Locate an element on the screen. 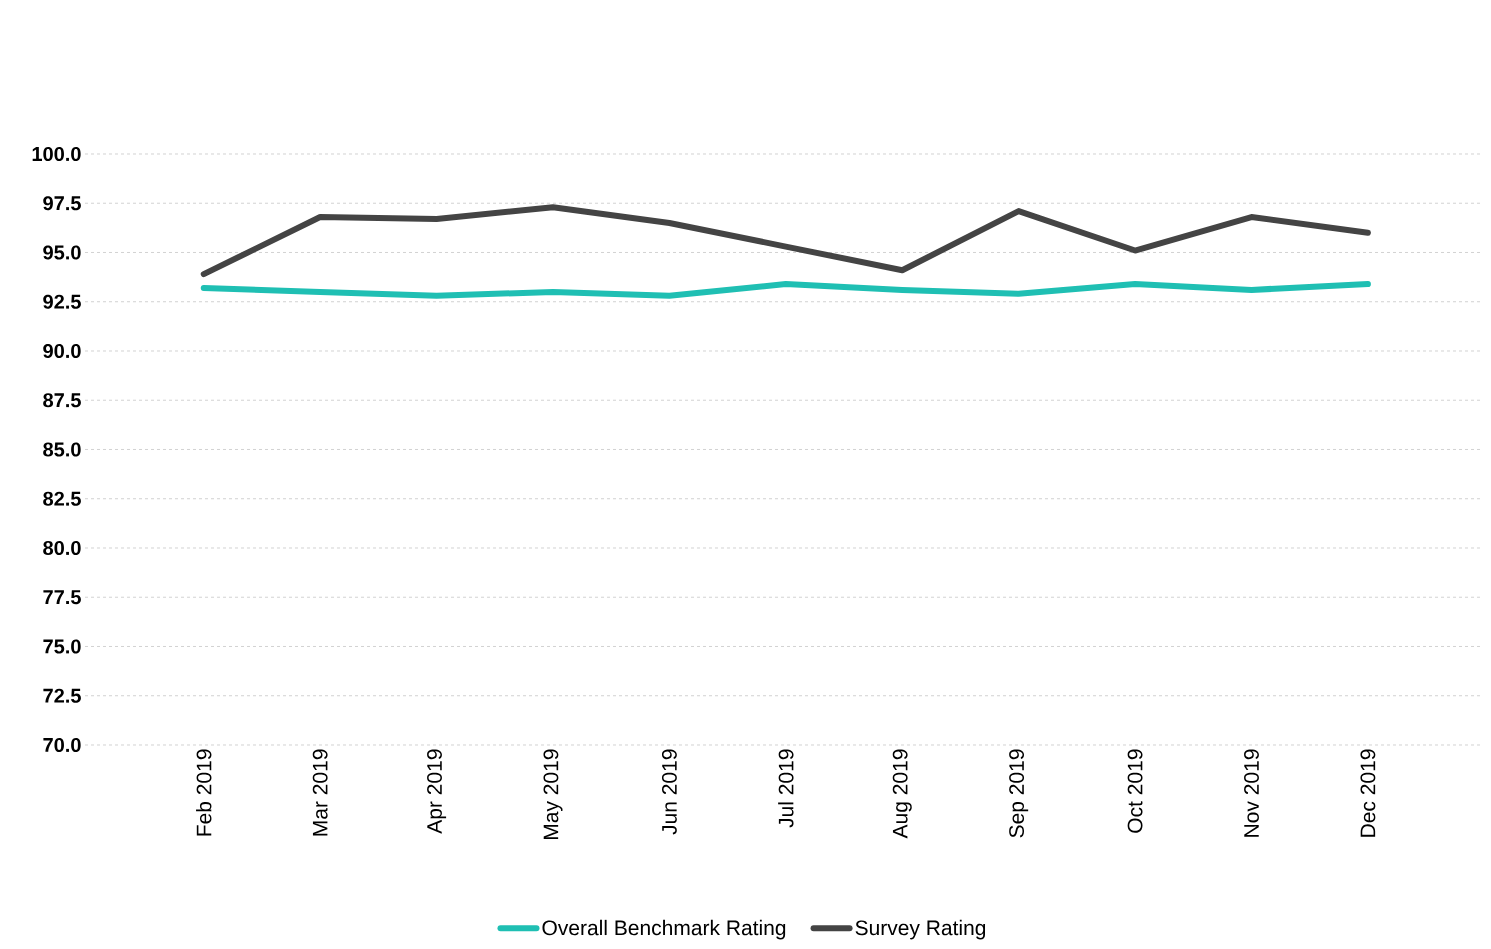  y-tick-label: 80.0 is located at coordinates (62, 548).